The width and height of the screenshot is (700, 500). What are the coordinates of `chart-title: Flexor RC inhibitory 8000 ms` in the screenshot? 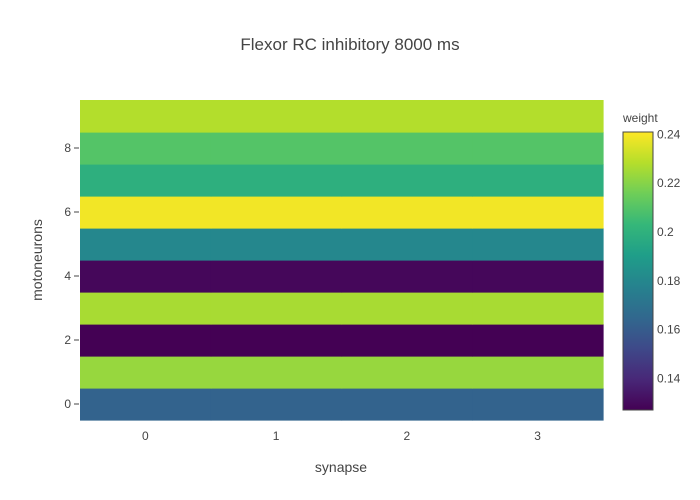 It's located at (349, 44).